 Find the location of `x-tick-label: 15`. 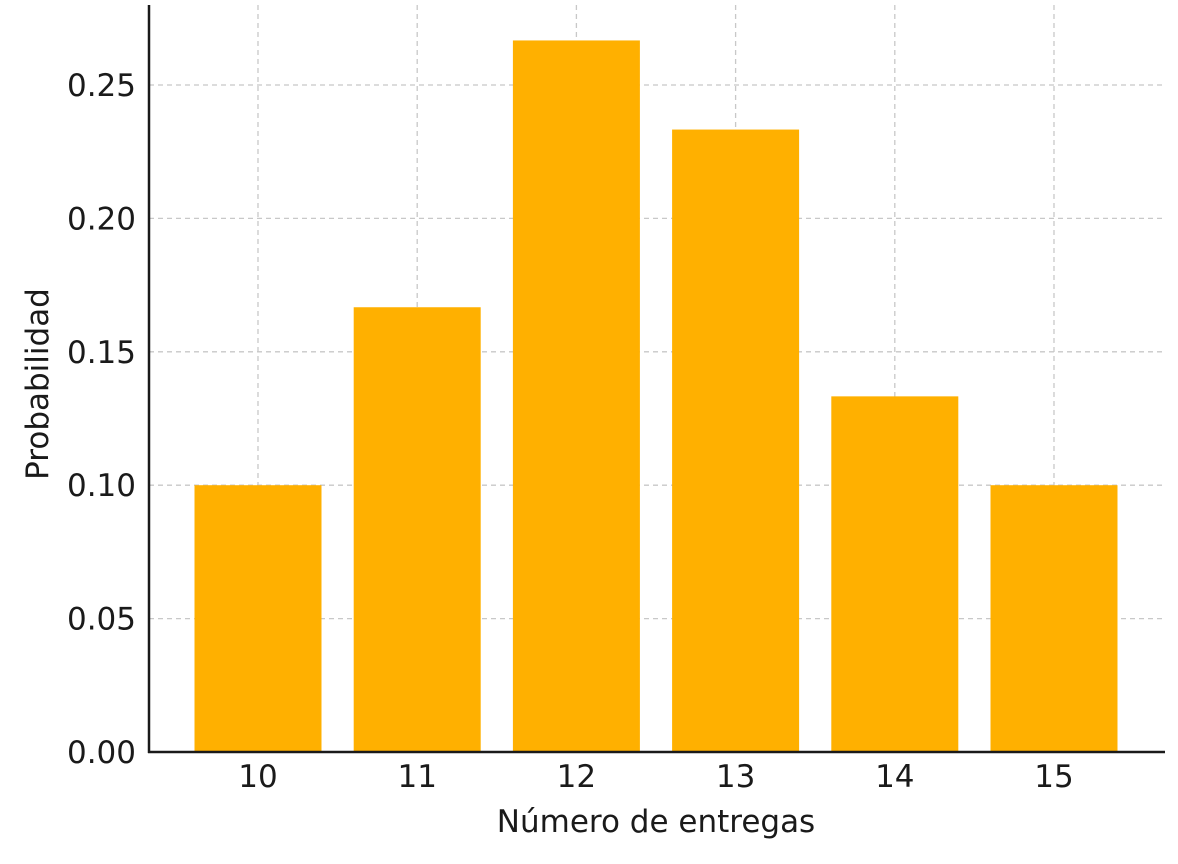

x-tick-label: 15 is located at coordinates (1053, 777).